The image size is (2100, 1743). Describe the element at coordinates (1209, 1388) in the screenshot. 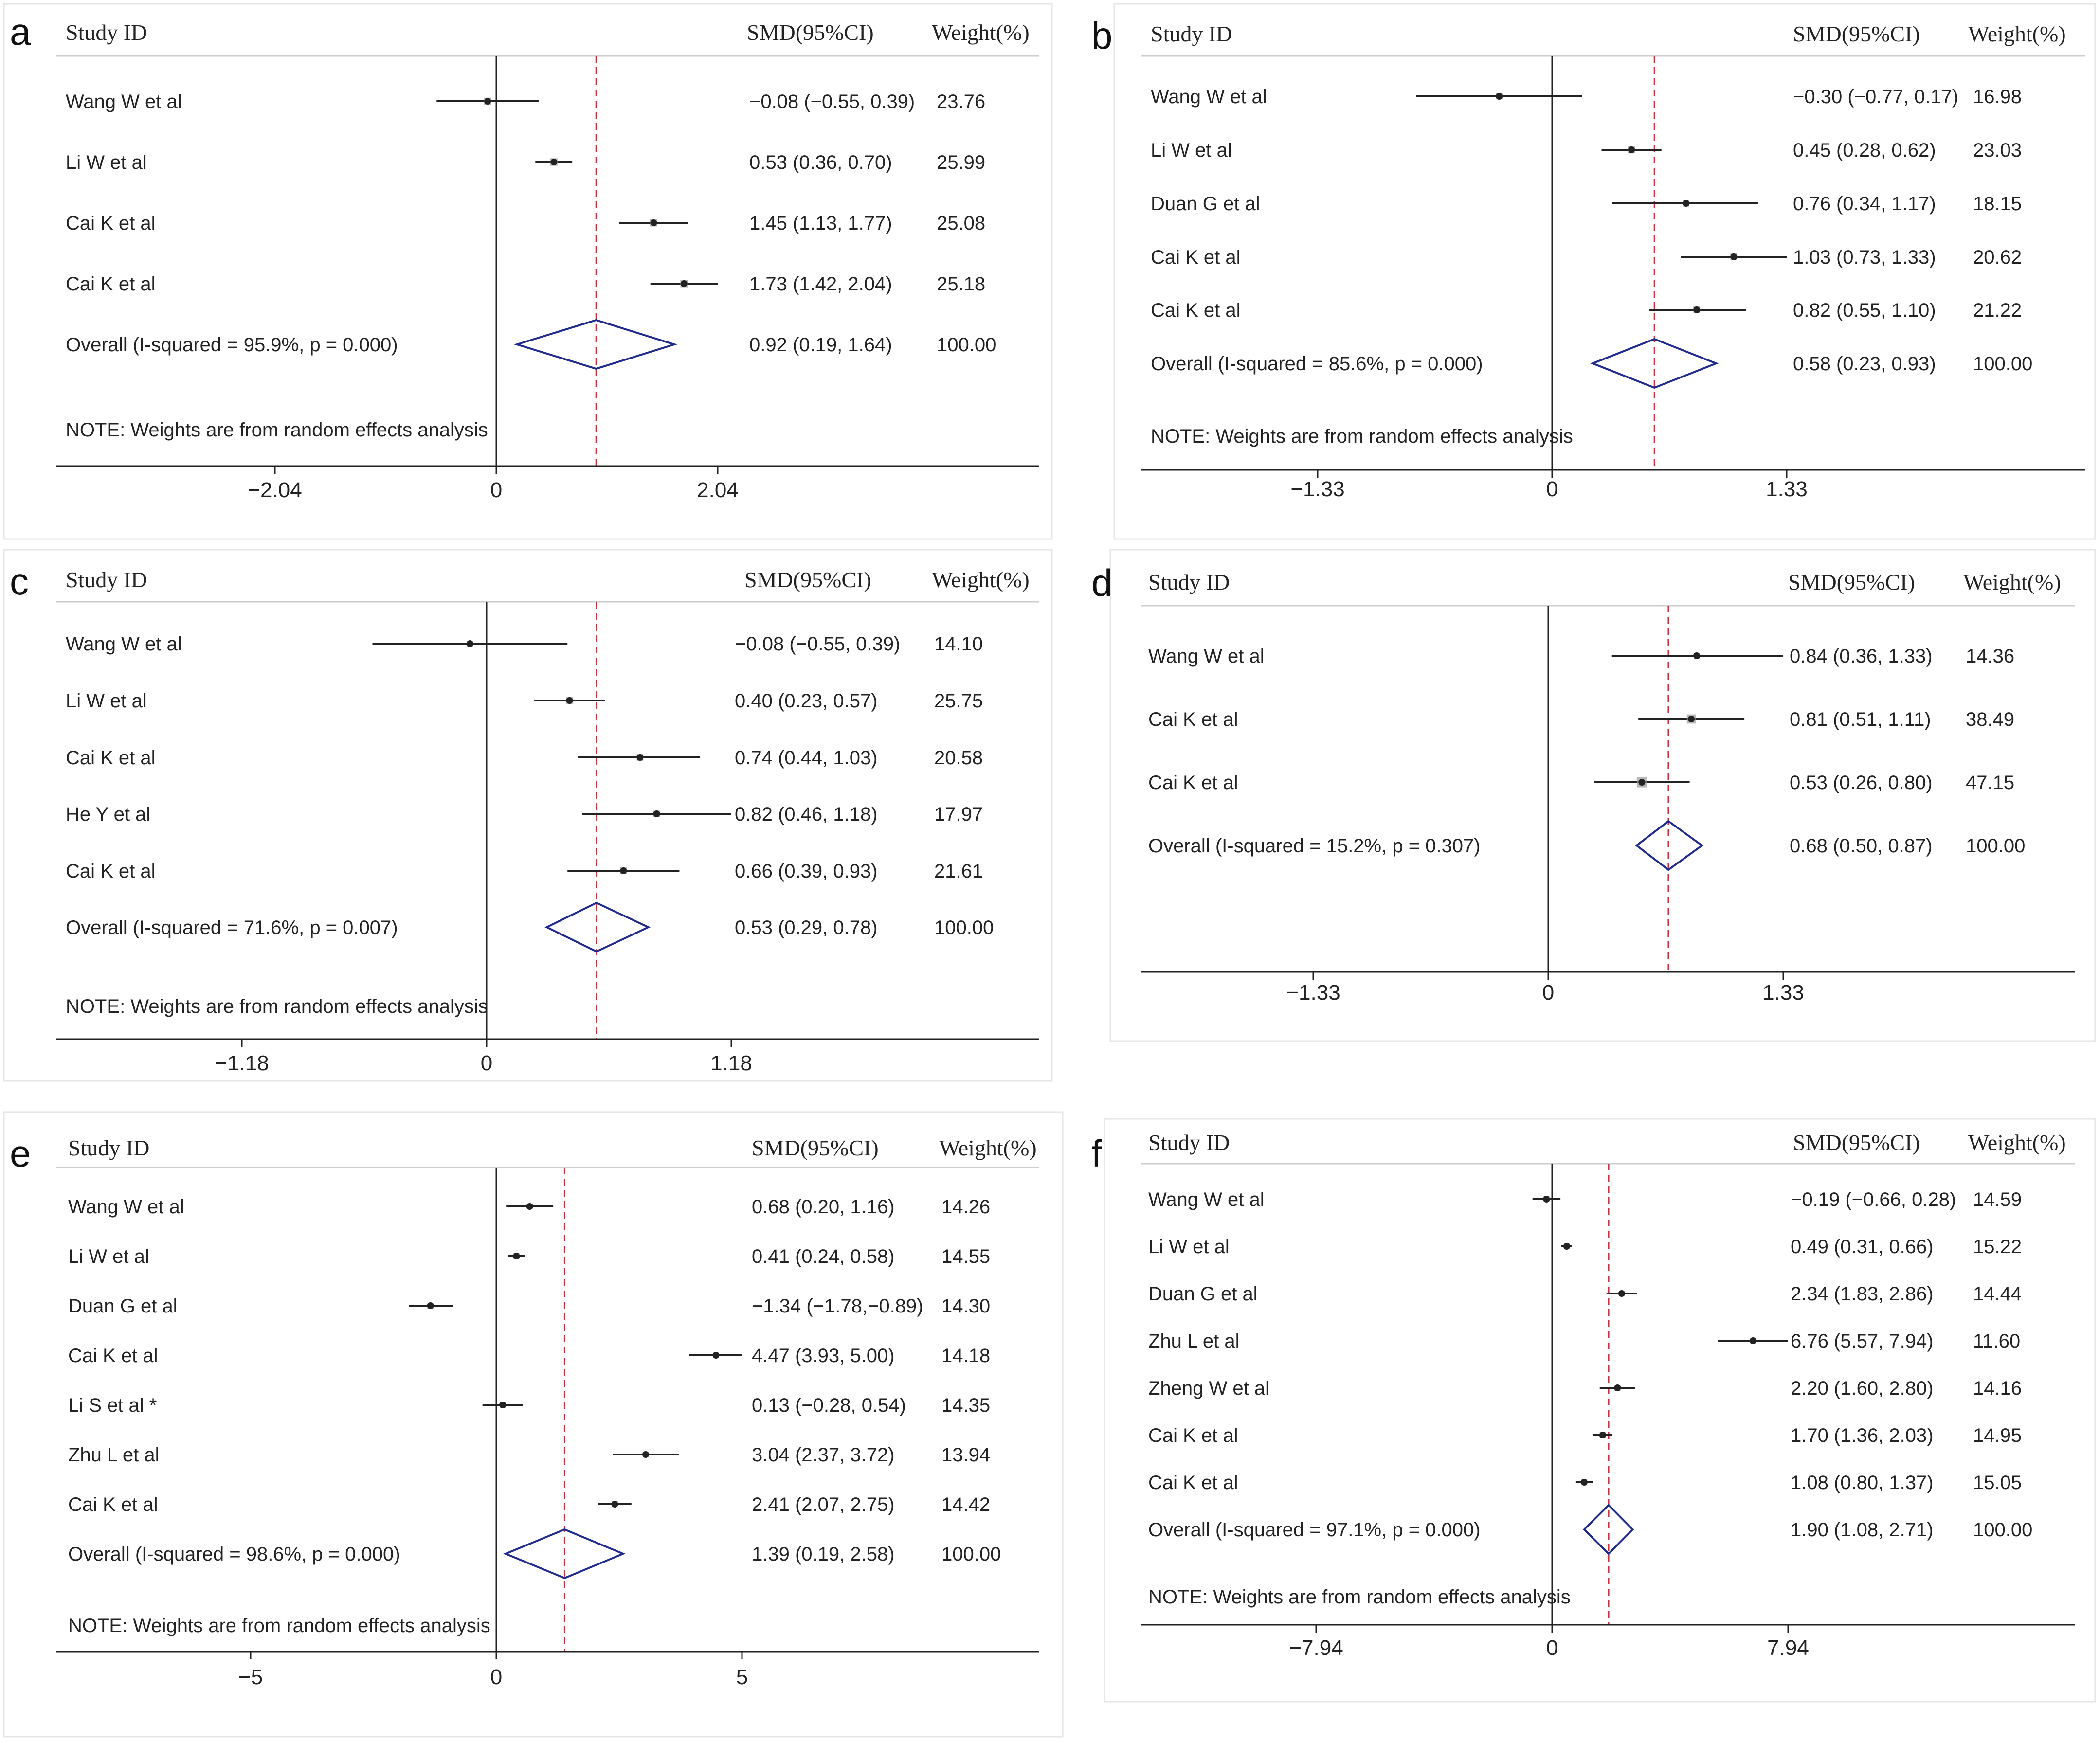

I see `study-name: Zheng W et al` at that location.